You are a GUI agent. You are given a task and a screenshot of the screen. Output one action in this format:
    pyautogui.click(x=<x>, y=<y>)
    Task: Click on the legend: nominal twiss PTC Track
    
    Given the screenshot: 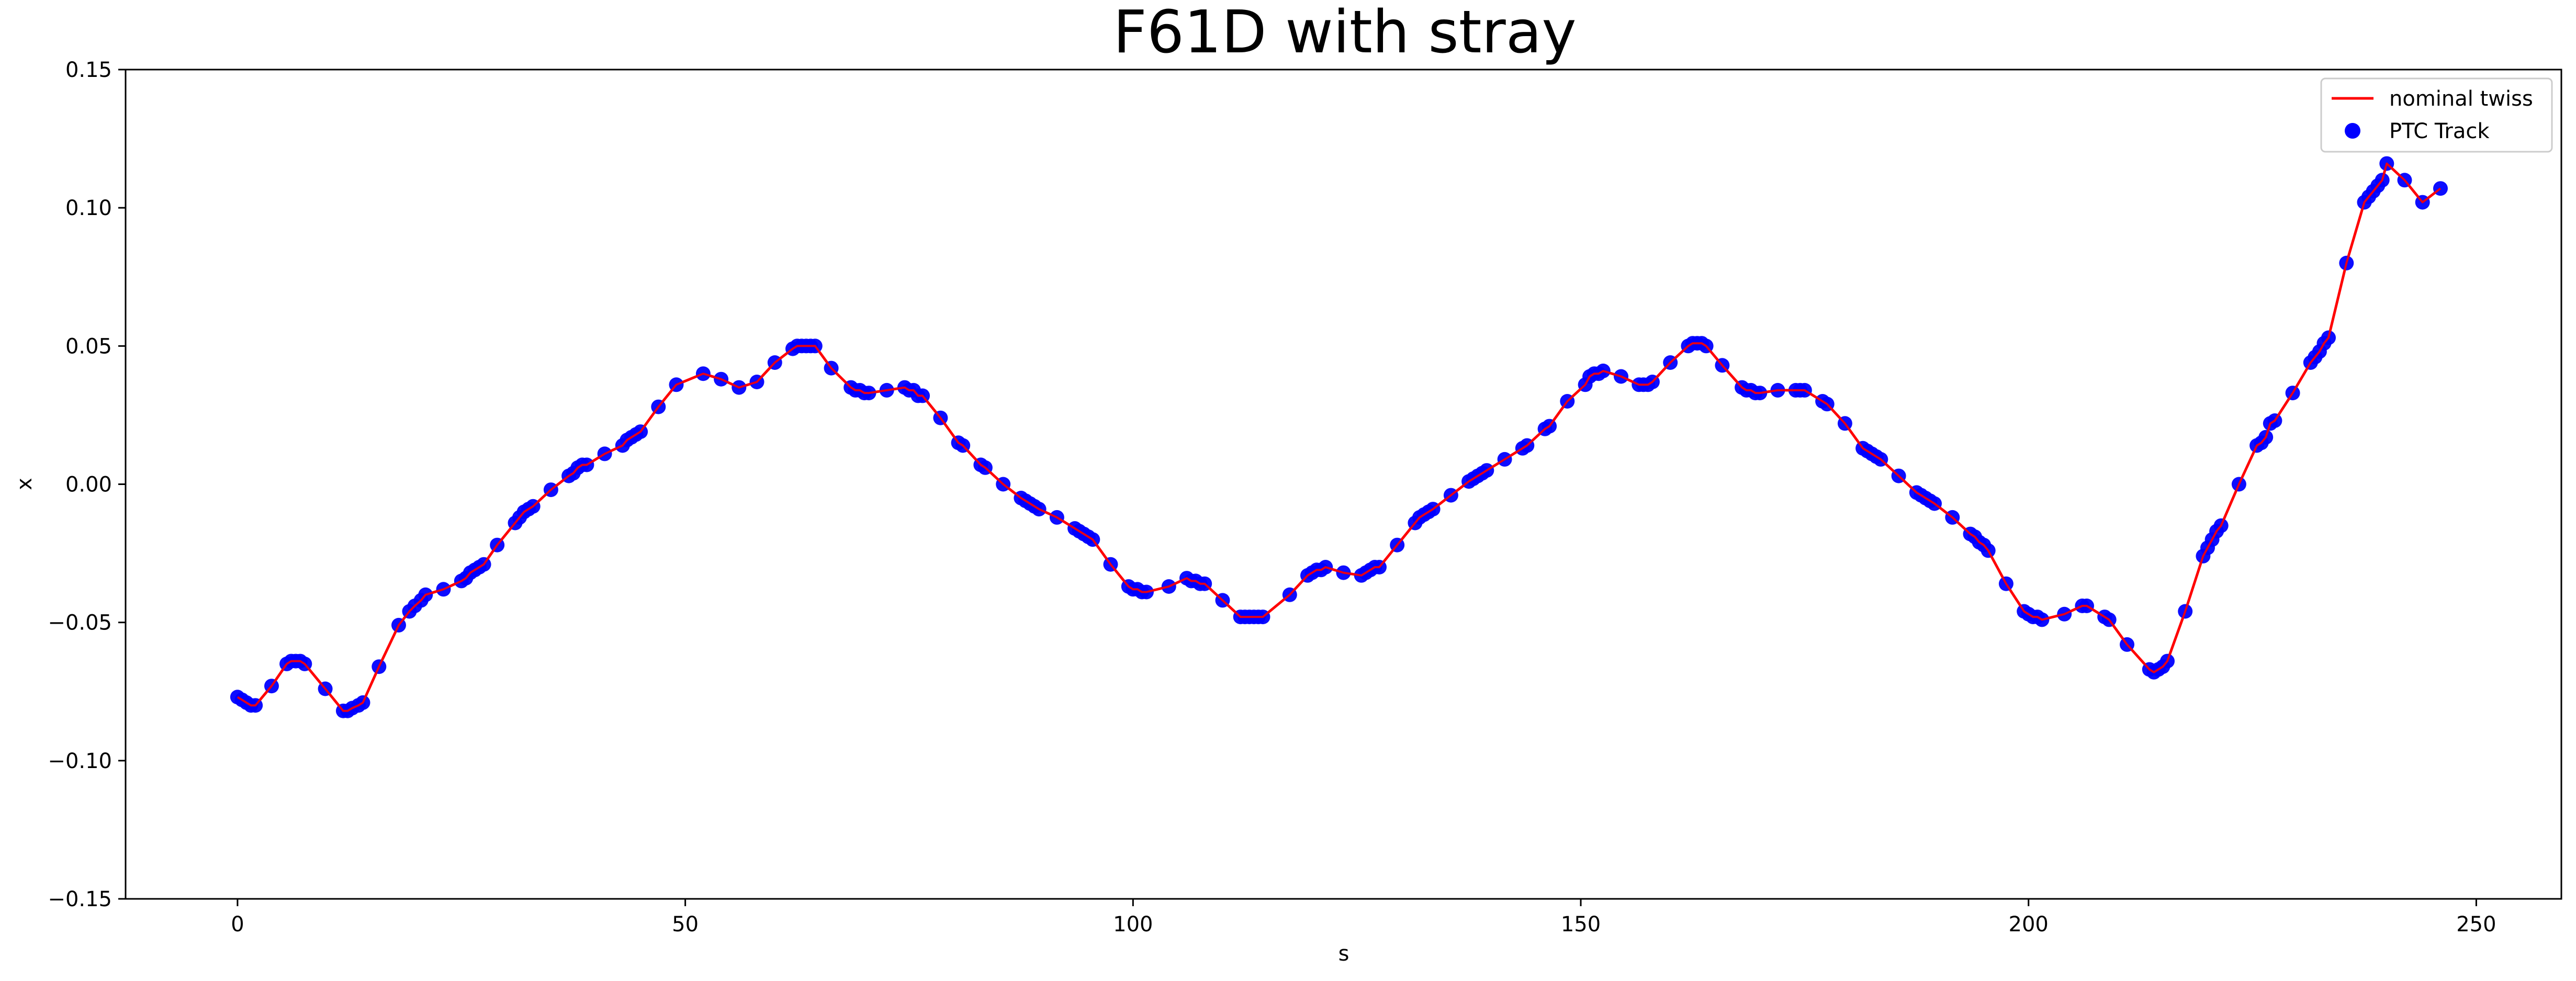 What is the action you would take?
    pyautogui.click(x=2436, y=115)
    